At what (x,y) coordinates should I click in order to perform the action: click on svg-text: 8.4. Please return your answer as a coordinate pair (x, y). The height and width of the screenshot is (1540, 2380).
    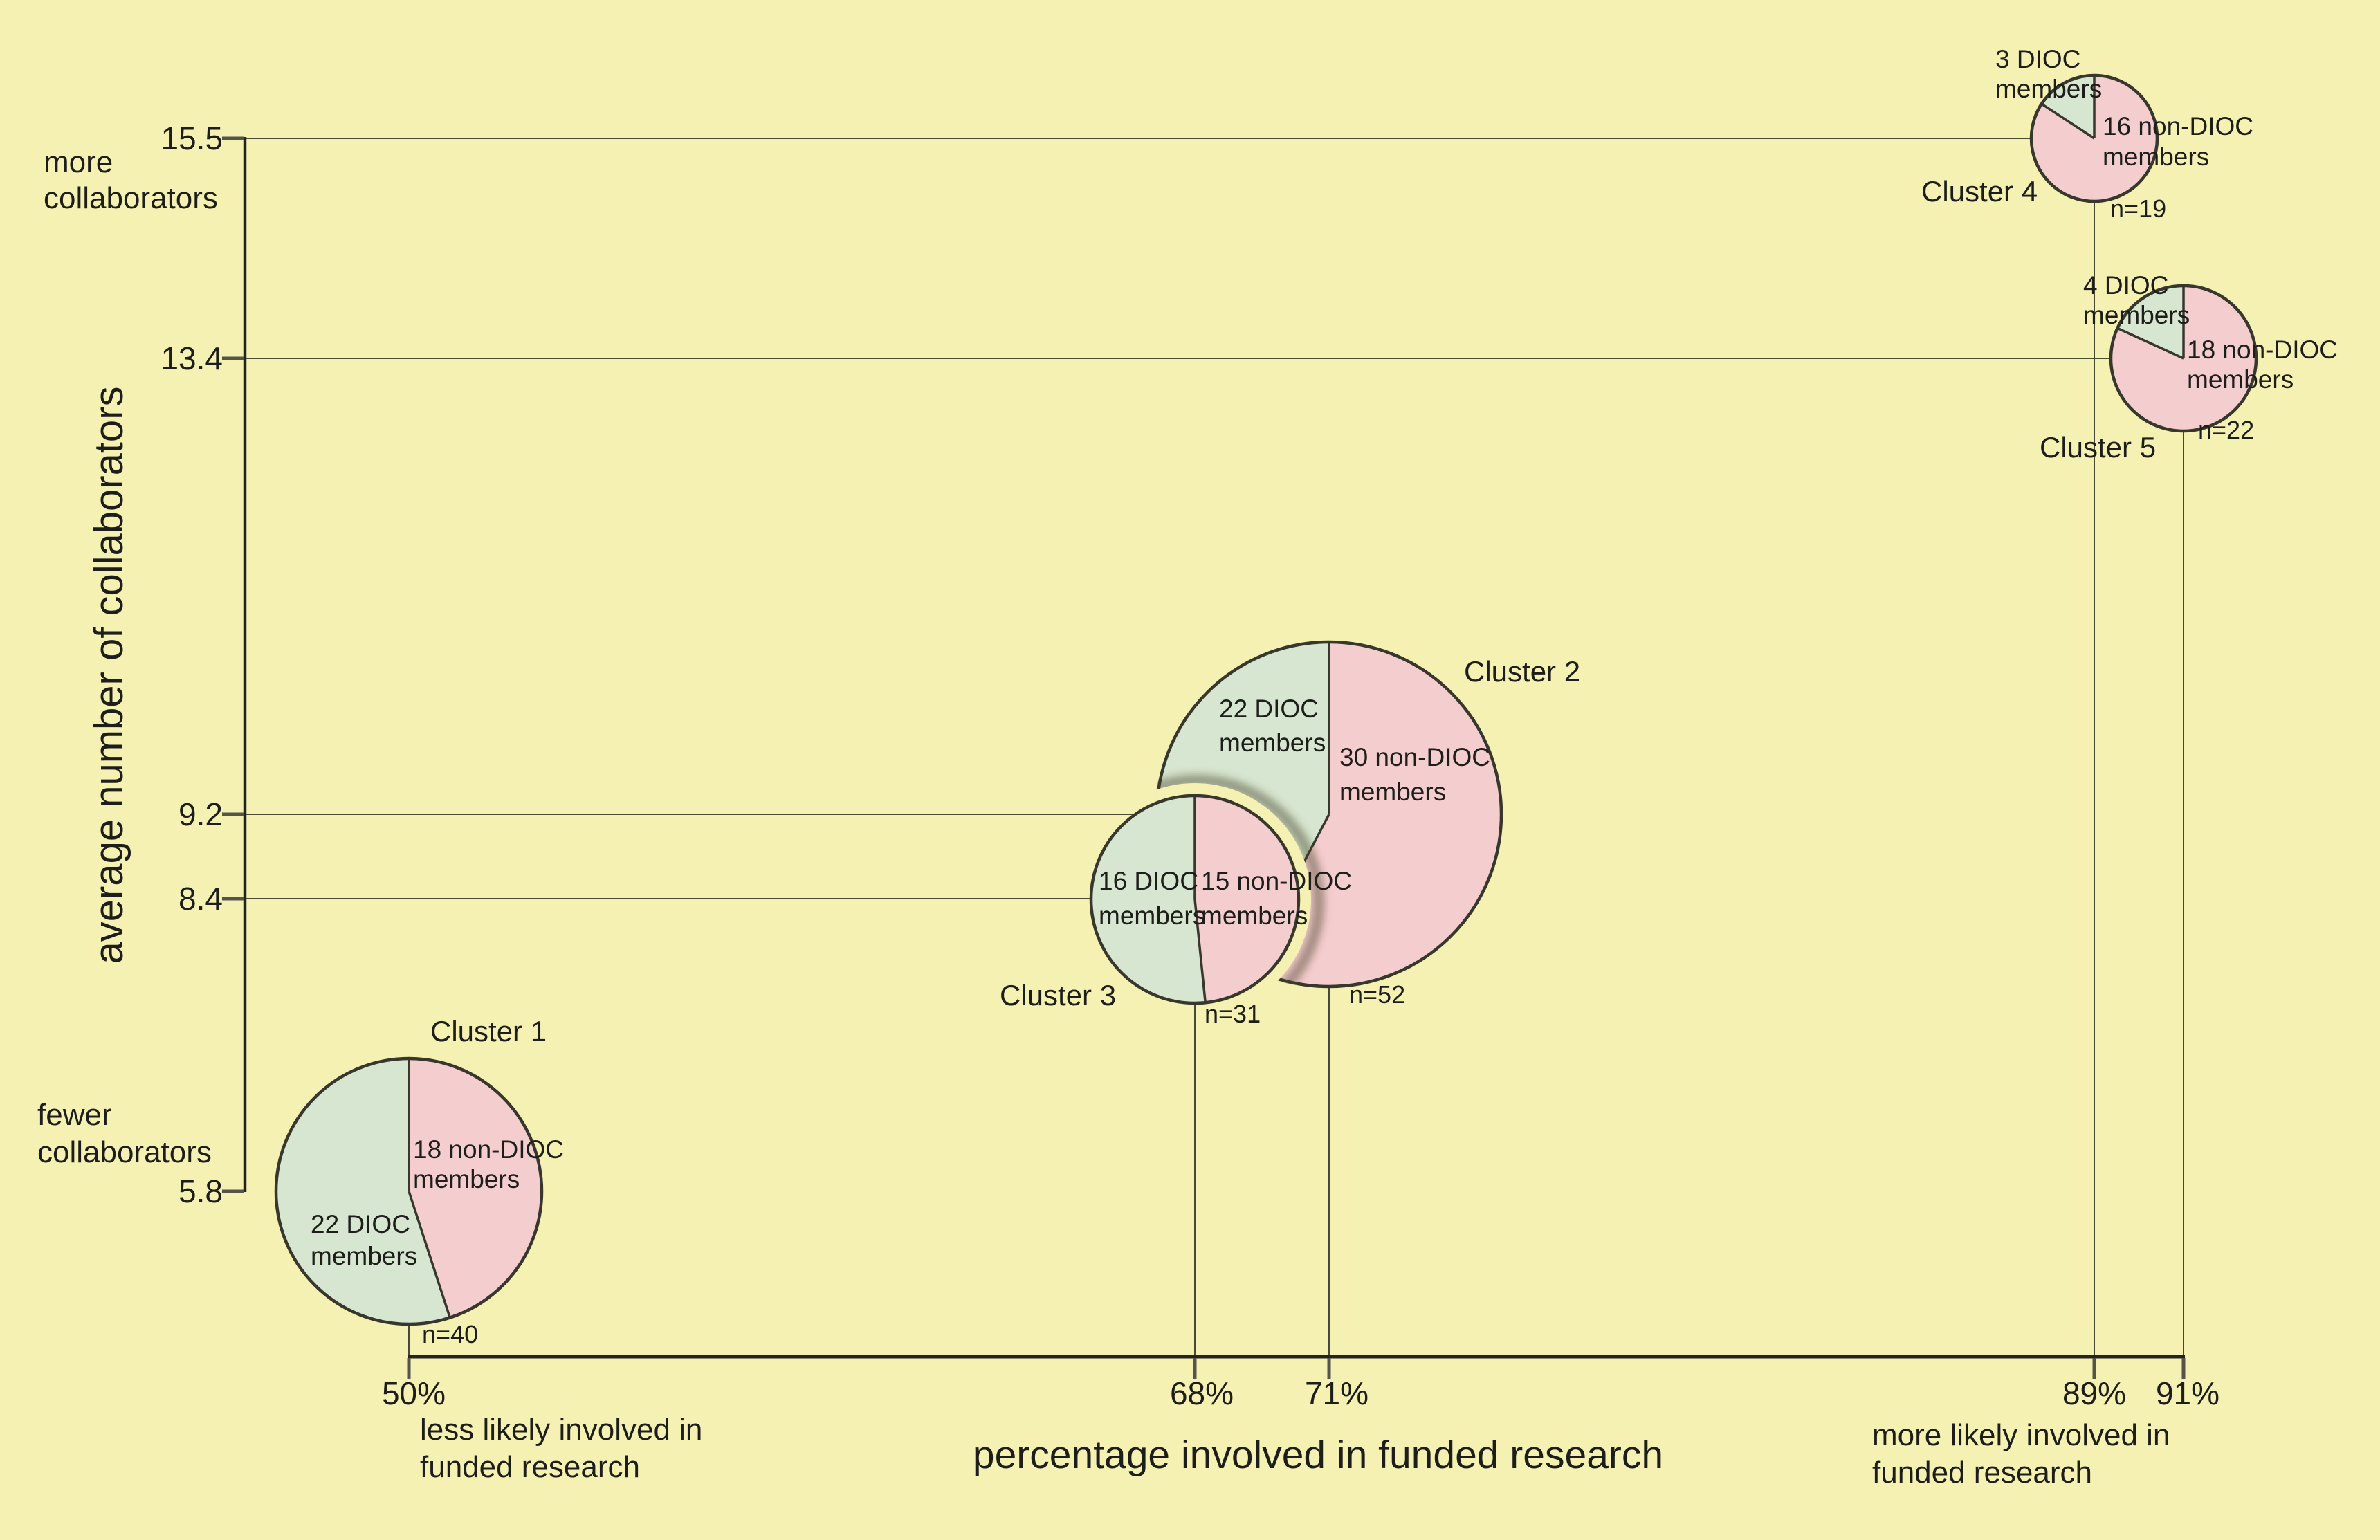
    Looking at the image, I should click on (200, 899).